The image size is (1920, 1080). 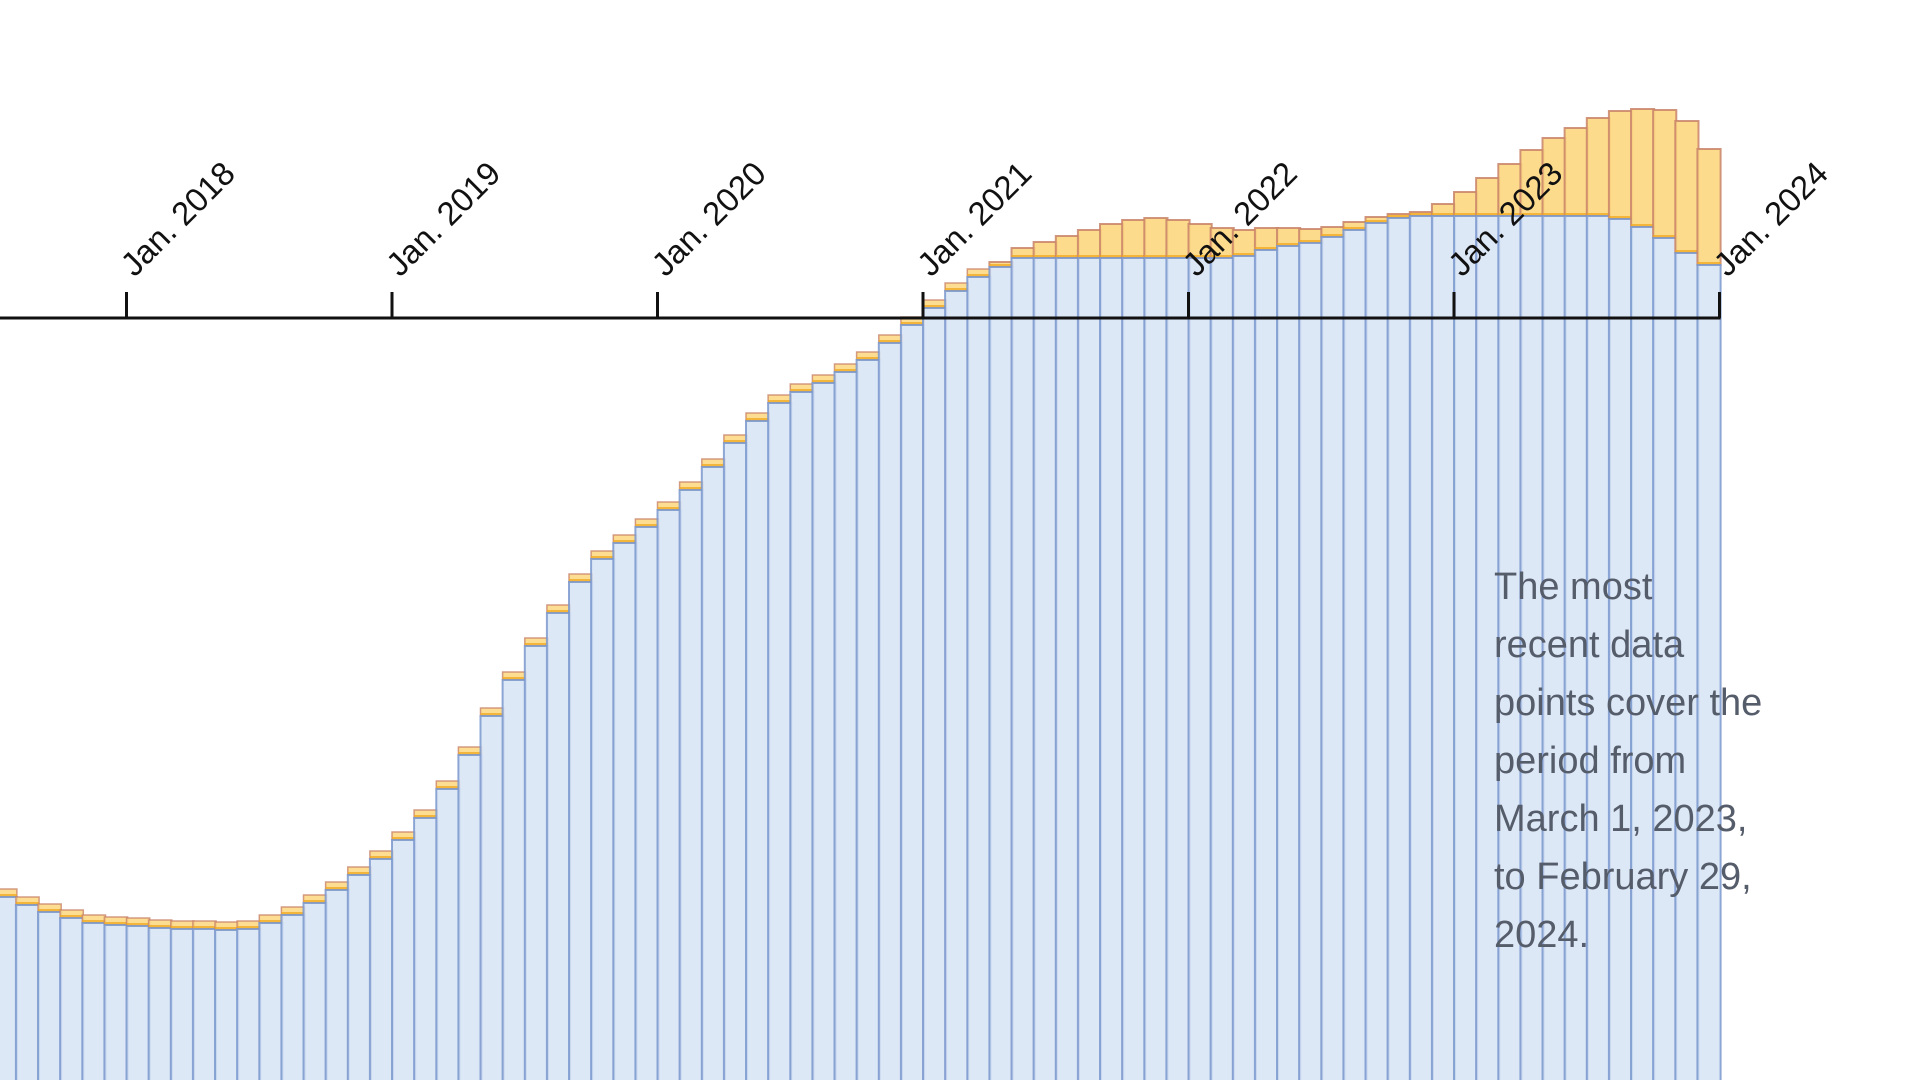 What do you see at coordinates (708, 218) in the screenshot?
I see `x-tick-label: Jan. 2020` at bounding box center [708, 218].